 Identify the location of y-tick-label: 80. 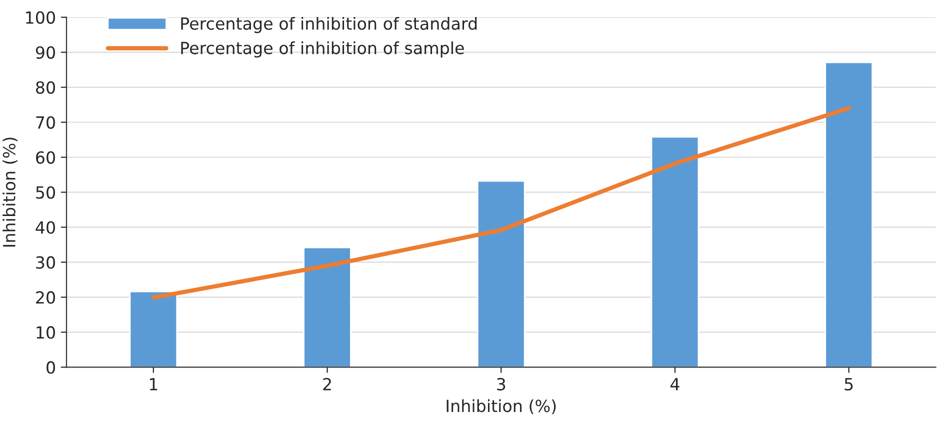
(45, 87).